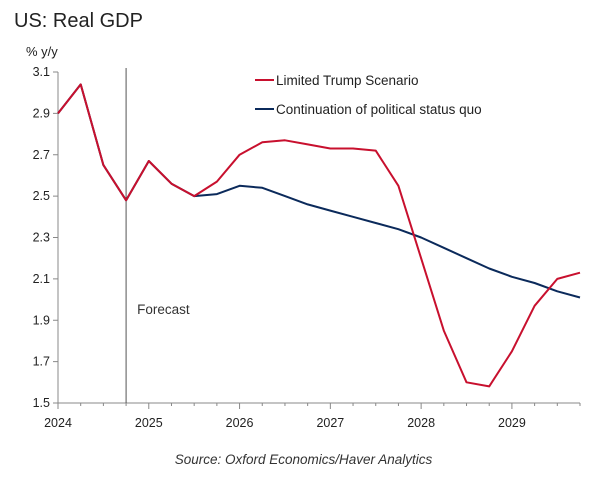 The image size is (607, 479). What do you see at coordinates (41, 113) in the screenshot?
I see `y-tick-label: 2.9` at bounding box center [41, 113].